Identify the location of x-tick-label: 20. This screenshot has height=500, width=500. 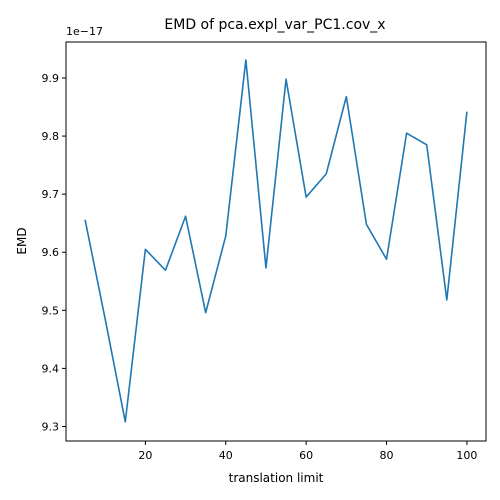
(145, 455).